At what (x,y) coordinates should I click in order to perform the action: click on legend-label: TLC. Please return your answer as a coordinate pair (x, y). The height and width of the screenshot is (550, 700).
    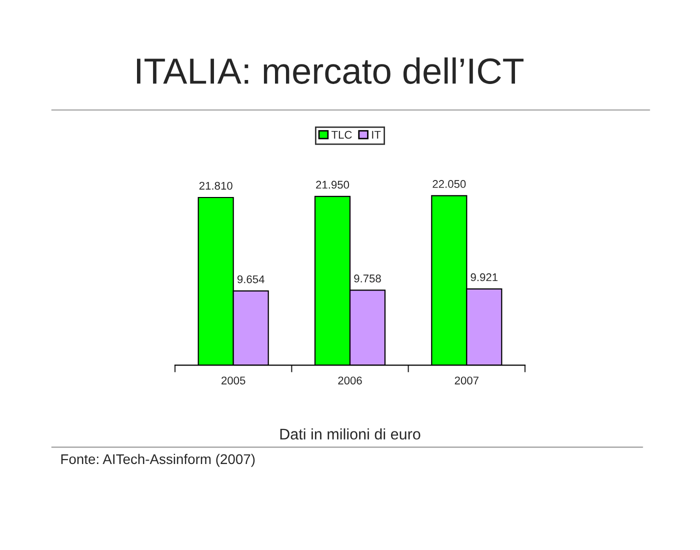
    Looking at the image, I should click on (341, 134).